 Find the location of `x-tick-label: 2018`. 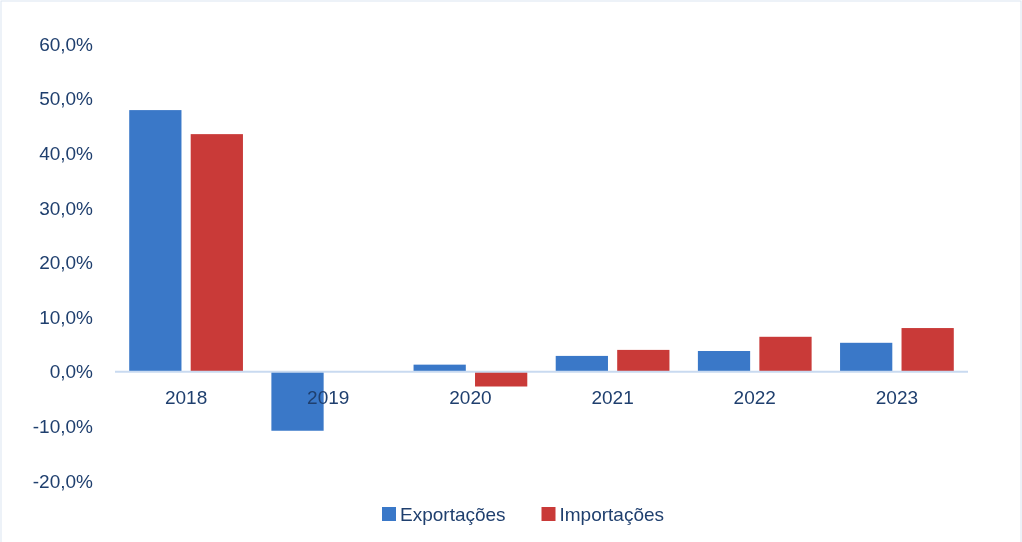

x-tick-label: 2018 is located at coordinates (186, 397).